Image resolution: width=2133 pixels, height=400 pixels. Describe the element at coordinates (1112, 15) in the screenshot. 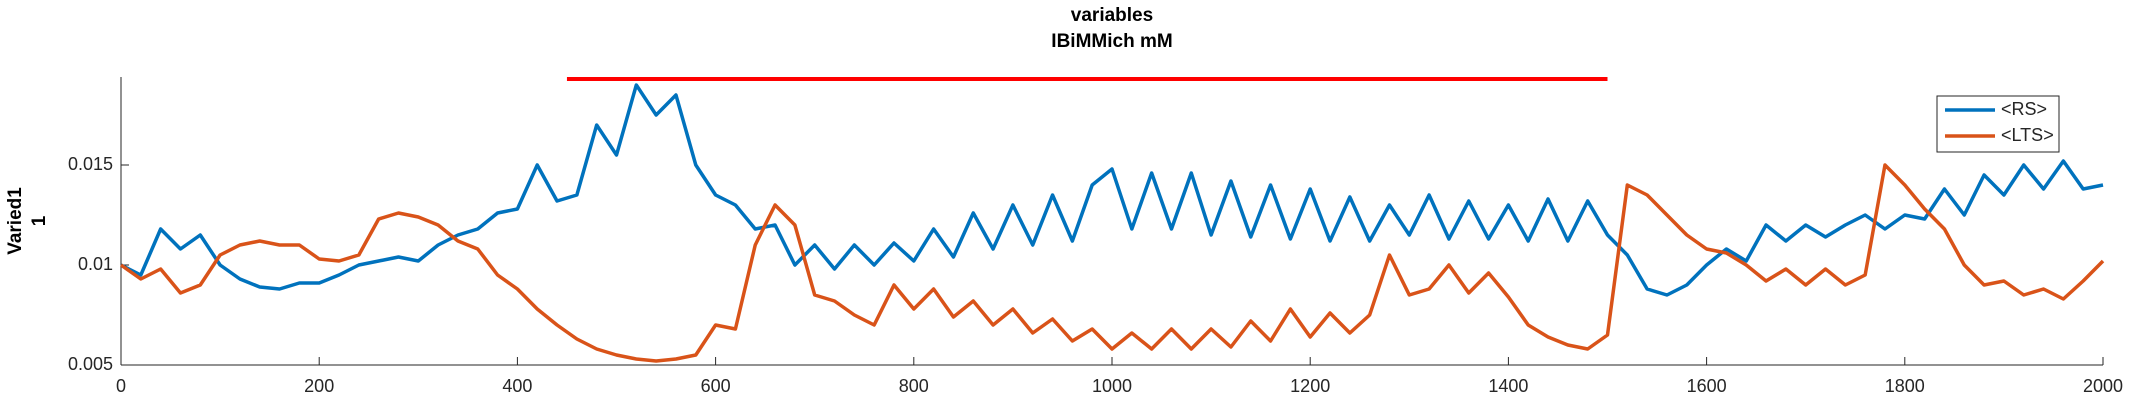

I see `chart-title: variables` at that location.